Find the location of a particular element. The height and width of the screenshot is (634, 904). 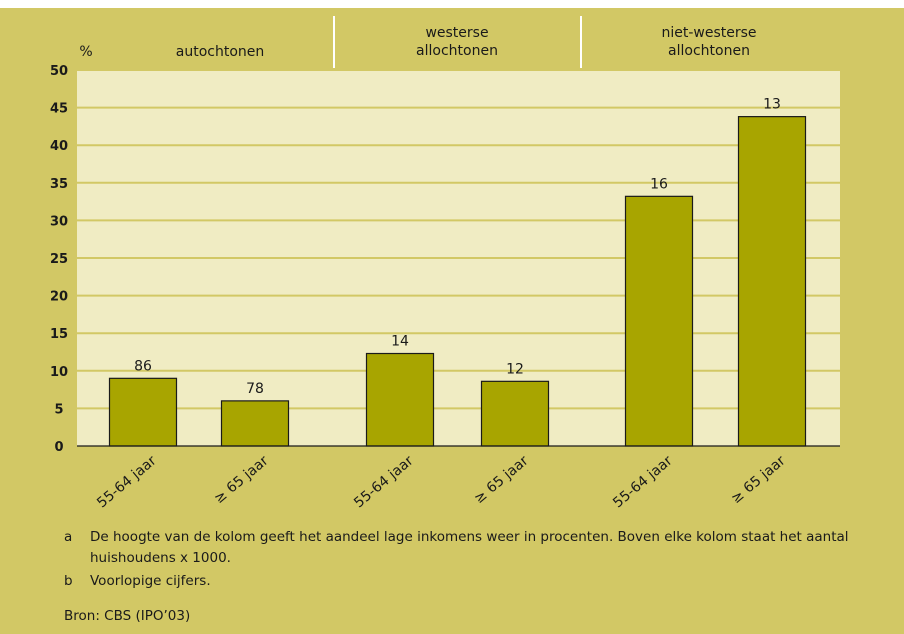

y-tick-label: 30 is located at coordinates (59, 221).